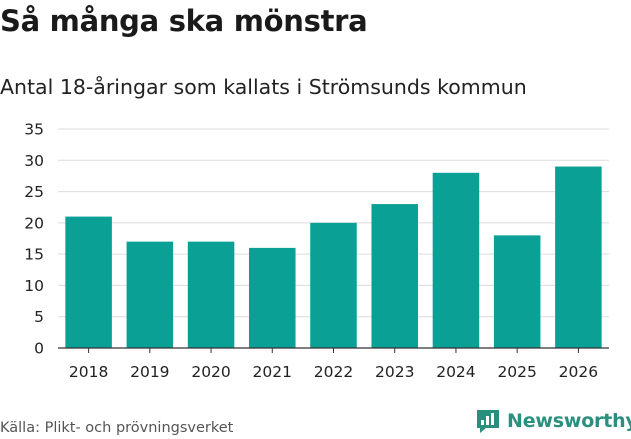  Describe the element at coordinates (456, 260) in the screenshot. I see `bar-2024` at that location.